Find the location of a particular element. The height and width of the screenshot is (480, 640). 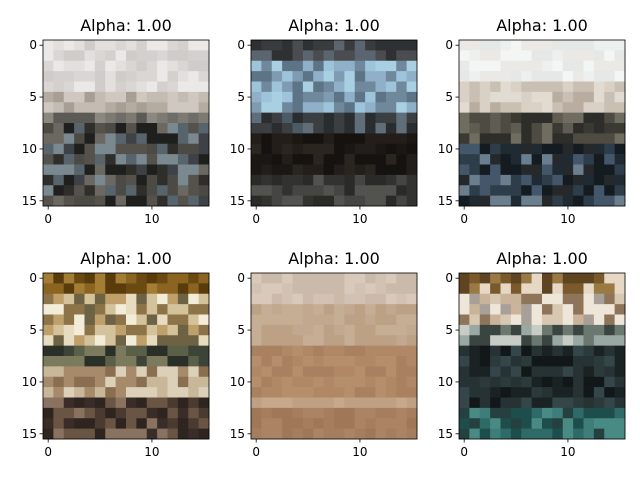

y-tick-label: 0 is located at coordinates (241, 278).